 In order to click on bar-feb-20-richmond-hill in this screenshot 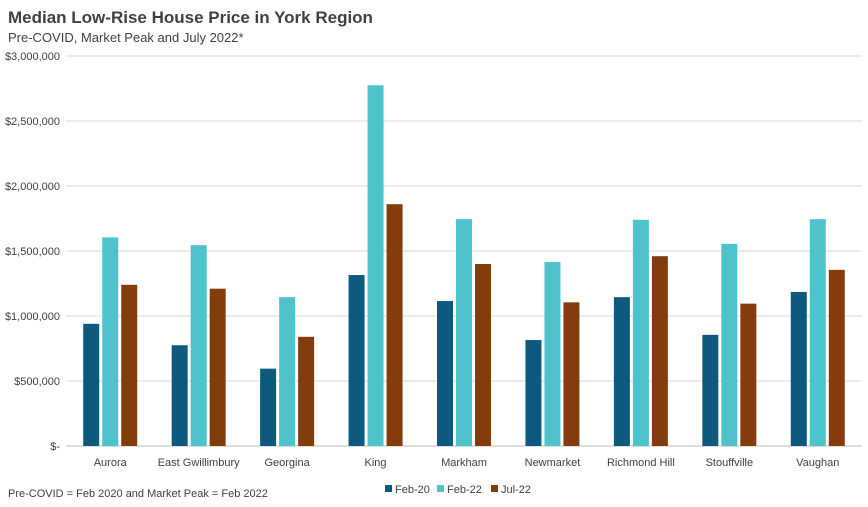, I will do `click(621, 371)`.